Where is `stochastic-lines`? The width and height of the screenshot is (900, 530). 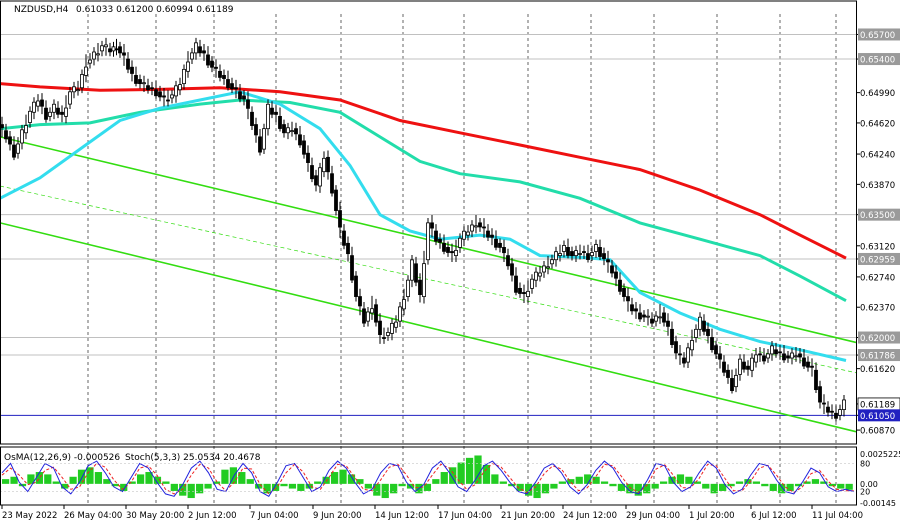
stochastic-lines is located at coordinates (428, 478).